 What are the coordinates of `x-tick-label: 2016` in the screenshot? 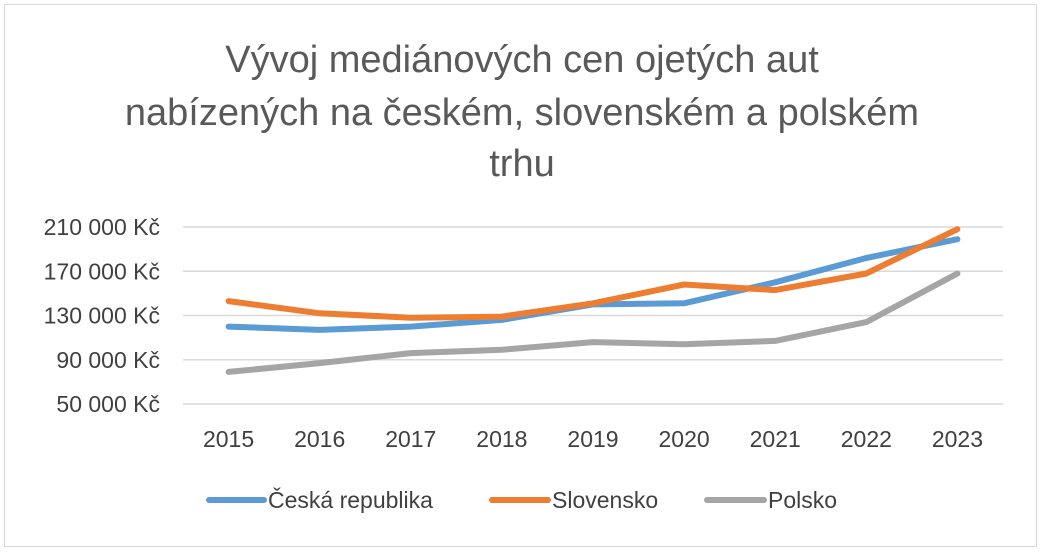 It's located at (319, 439).